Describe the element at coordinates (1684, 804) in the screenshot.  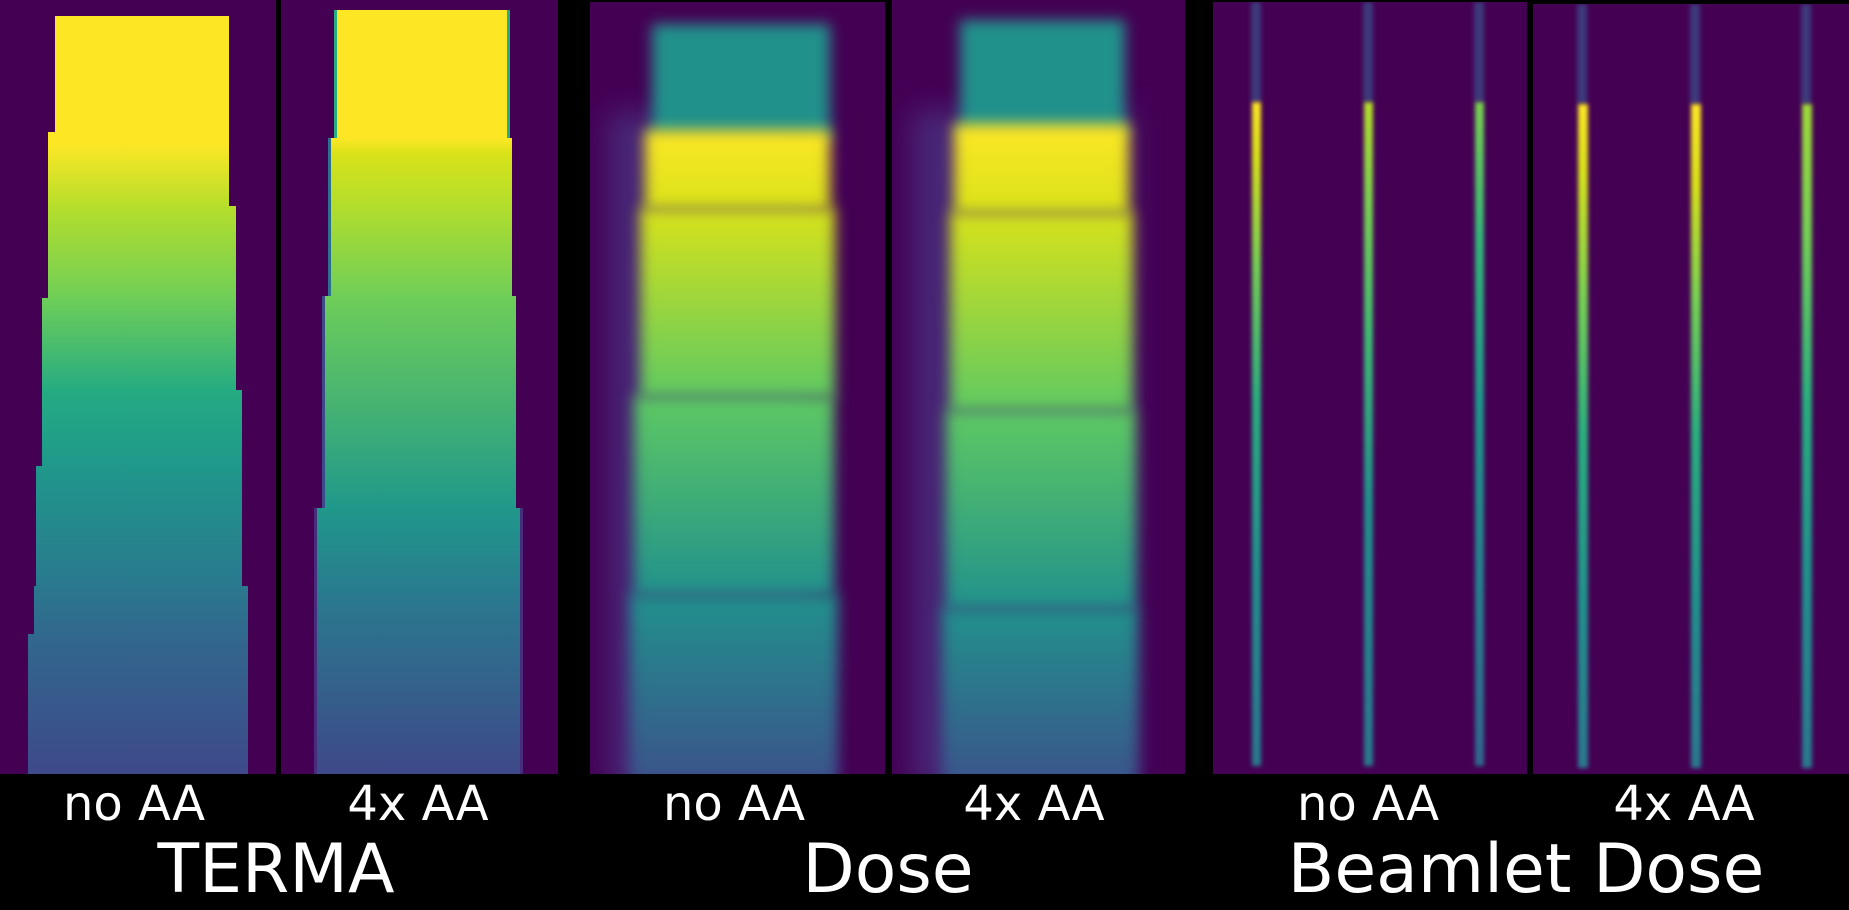
I see `beamlet-dose-4x-aa-label: 4x AA` at that location.